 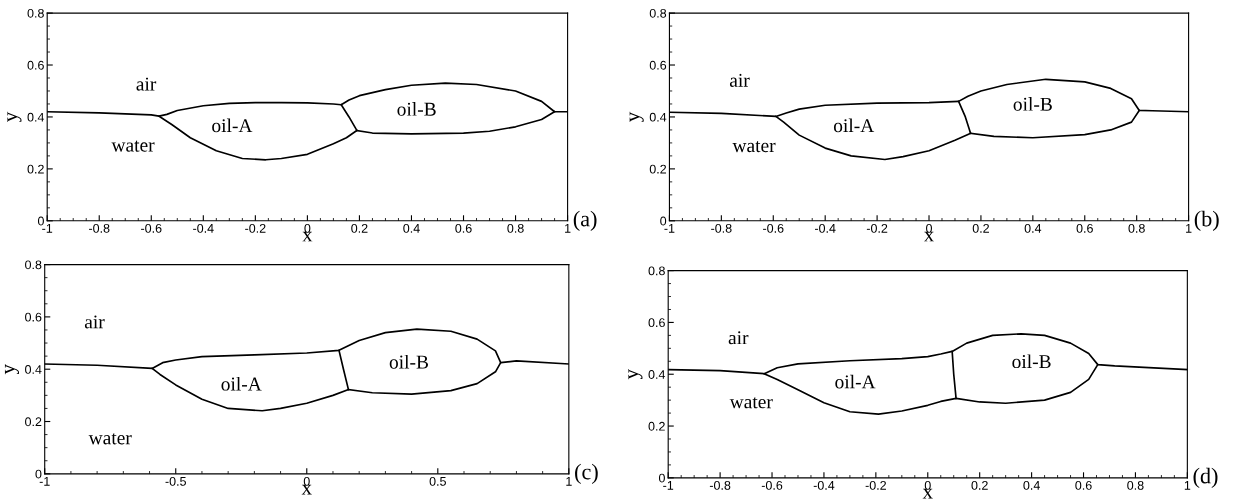 I want to click on text: (b), so click(x=1206, y=220).